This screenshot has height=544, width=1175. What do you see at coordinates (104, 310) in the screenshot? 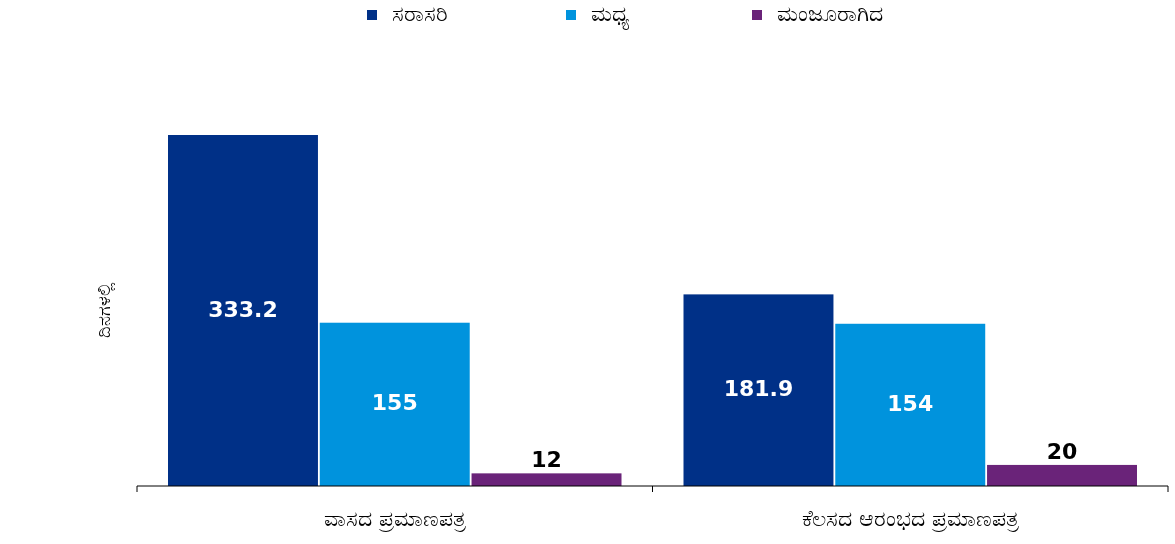
I see `y-axis-title: ದಿನಗಳಲ್ಲಿ` at bounding box center [104, 310].